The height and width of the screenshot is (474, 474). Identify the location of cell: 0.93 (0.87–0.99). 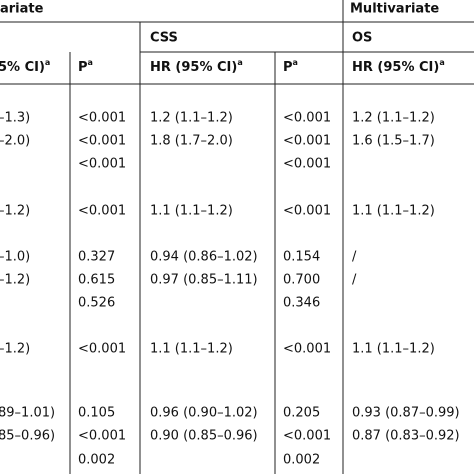
(406, 413).